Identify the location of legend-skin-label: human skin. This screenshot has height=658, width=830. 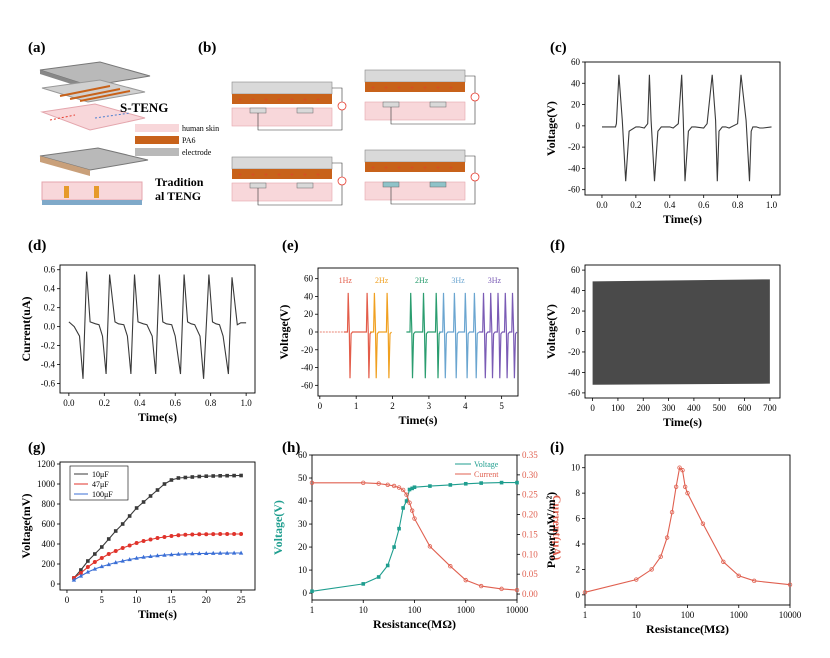
(200, 128).